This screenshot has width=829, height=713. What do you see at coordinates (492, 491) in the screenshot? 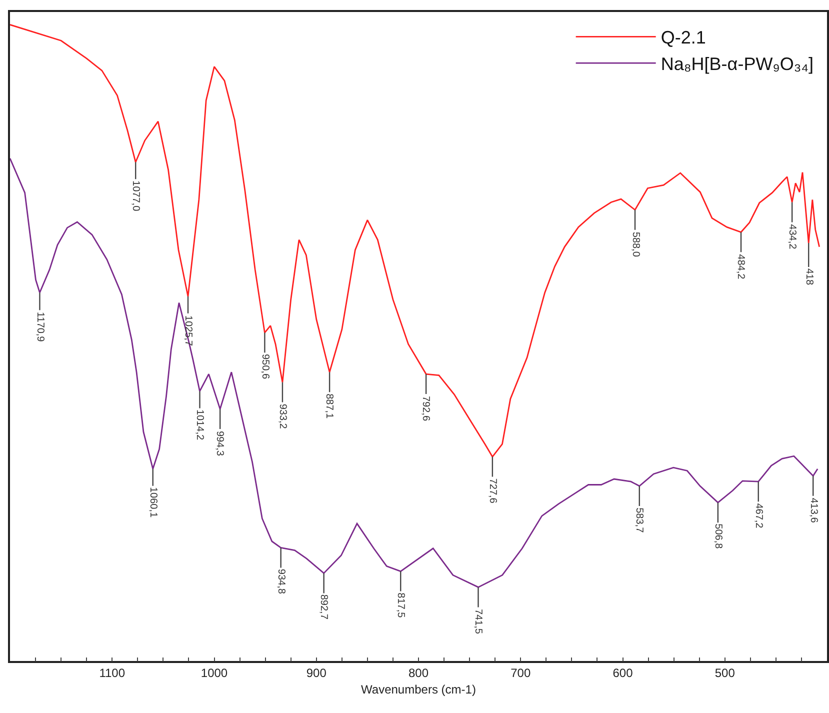
I see `annotation: 727,6` at bounding box center [492, 491].